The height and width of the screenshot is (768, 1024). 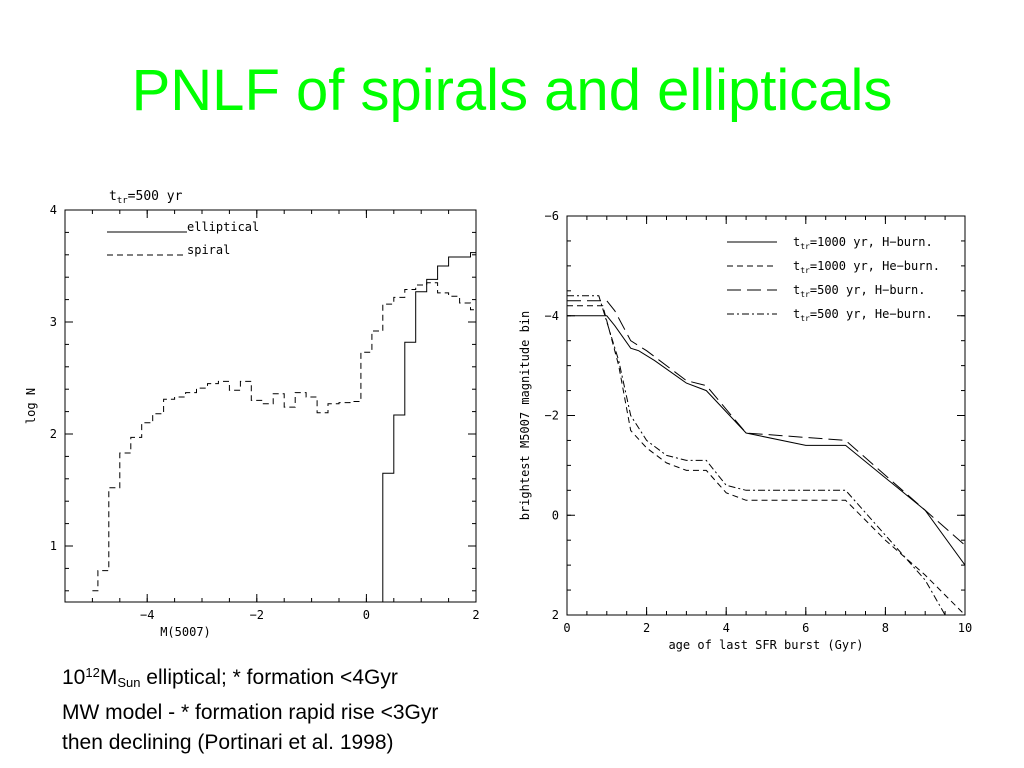 What do you see at coordinates (552, 216) in the screenshot?
I see `y-tick-label: −6` at bounding box center [552, 216].